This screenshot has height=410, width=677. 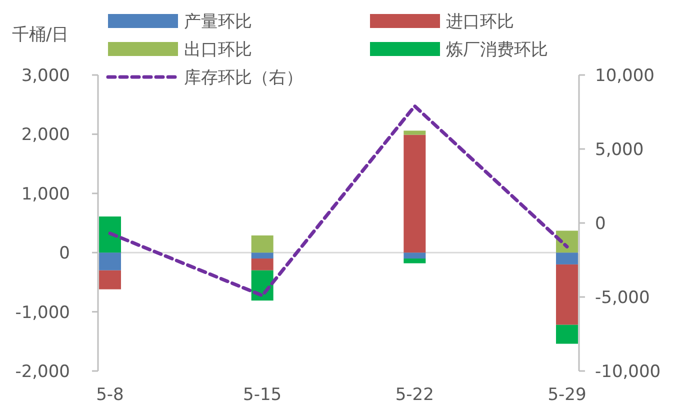 I want to click on y2-tick-label: 5,000, so click(x=619, y=150).